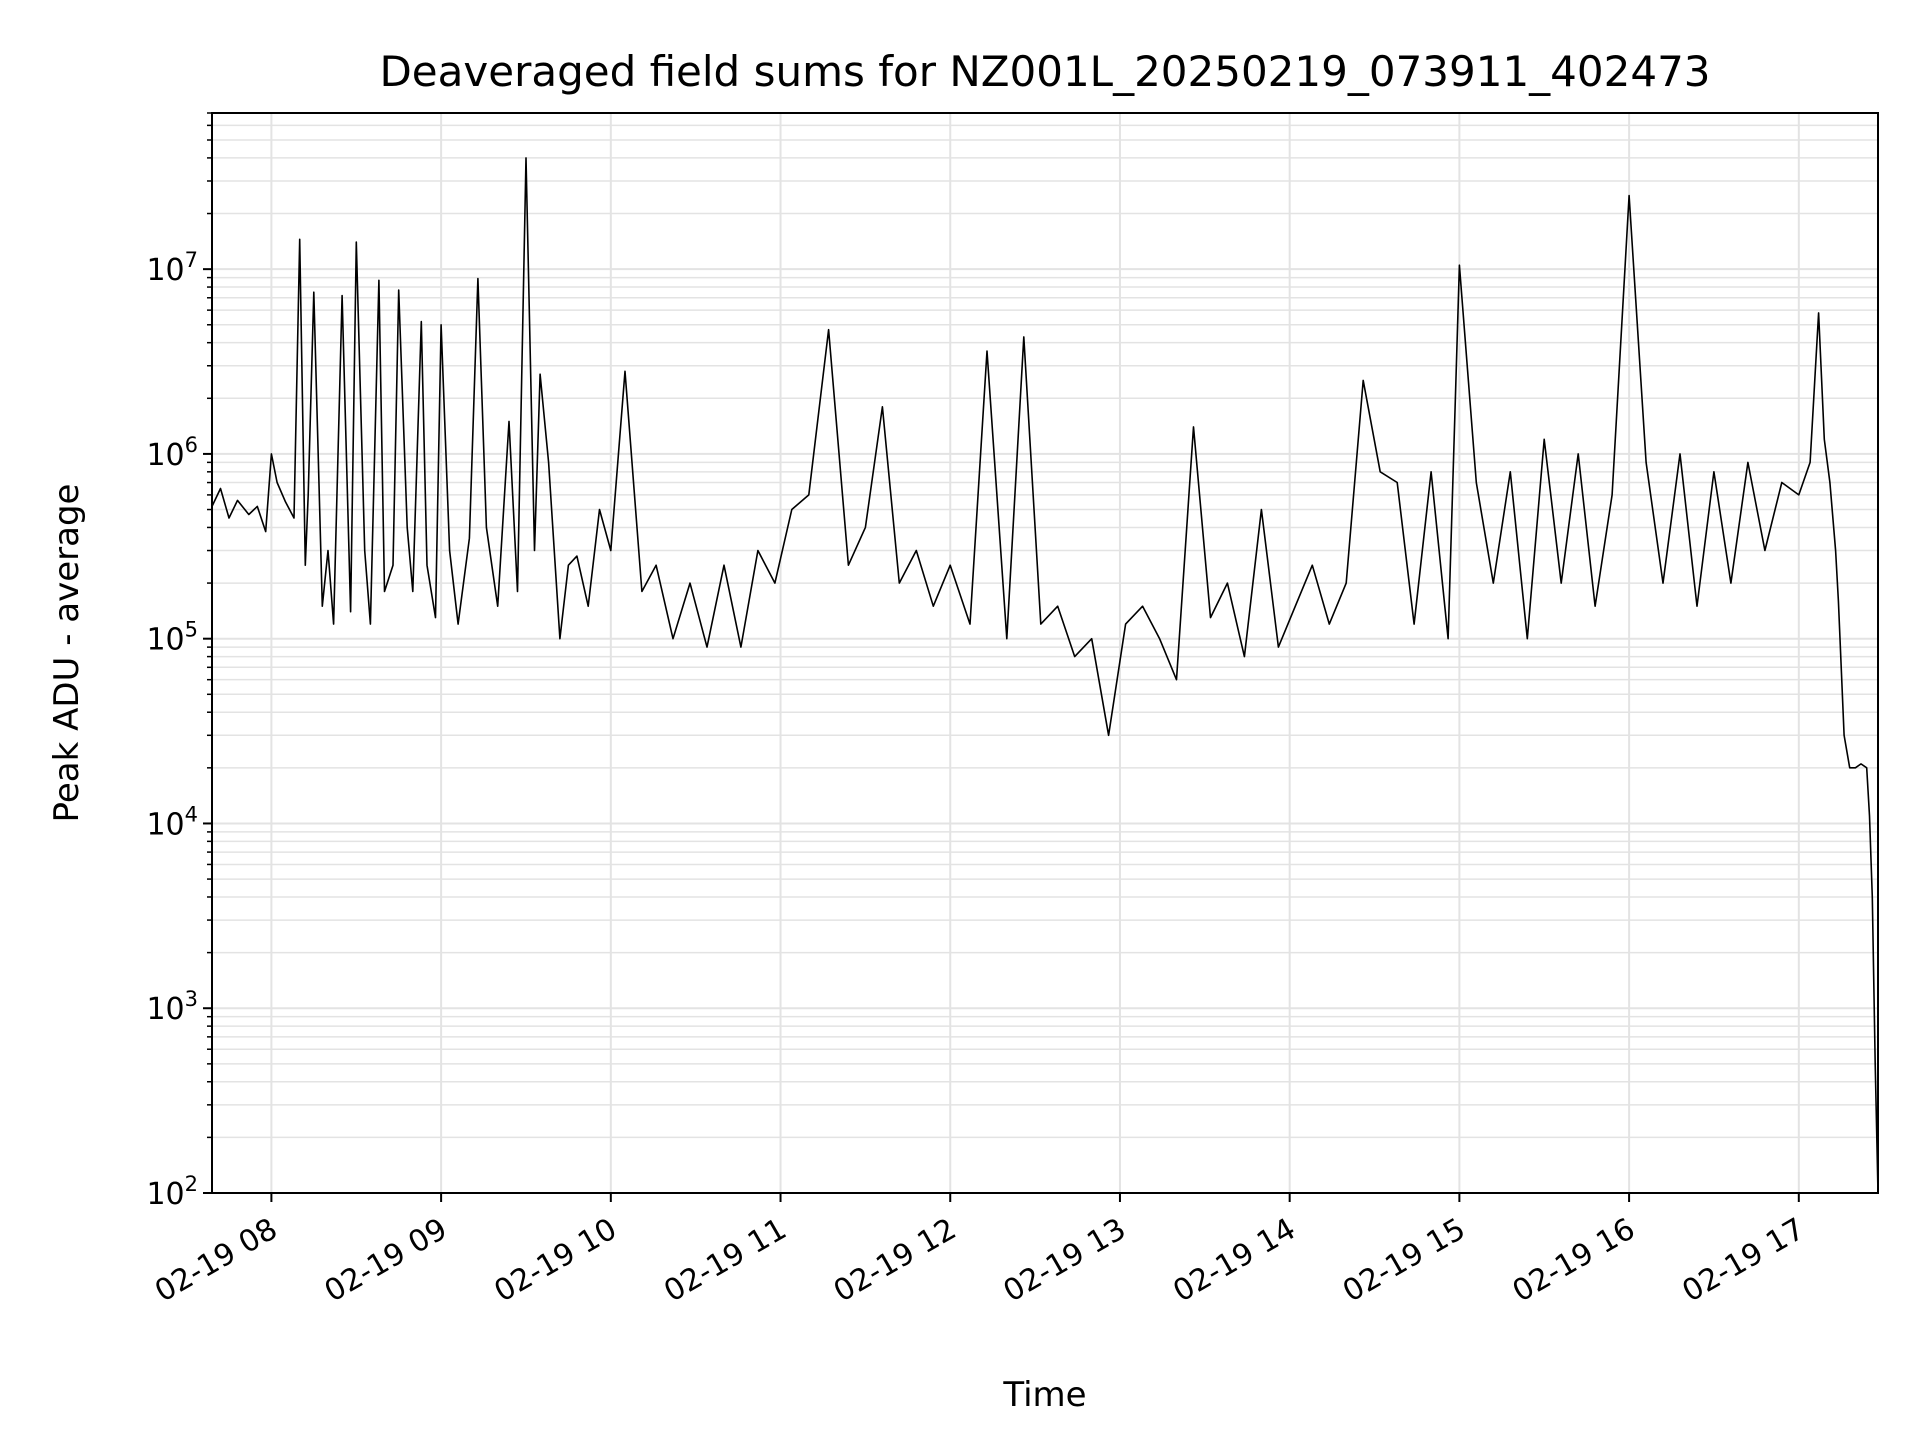 The height and width of the screenshot is (1440, 1920). What do you see at coordinates (67, 653) in the screenshot?
I see `y-axis-title: Peak ADU - average` at bounding box center [67, 653].